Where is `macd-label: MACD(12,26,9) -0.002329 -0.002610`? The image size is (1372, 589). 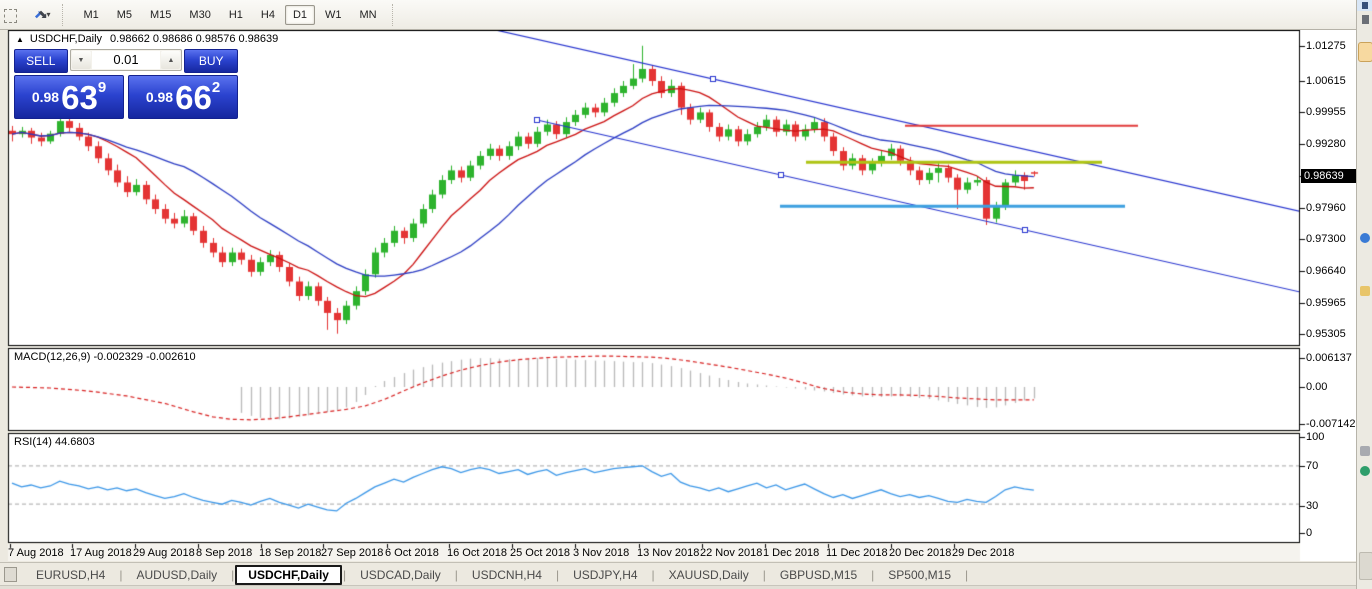
macd-label: MACD(12,26,9) -0.002329 -0.002610 is located at coordinates (105, 357).